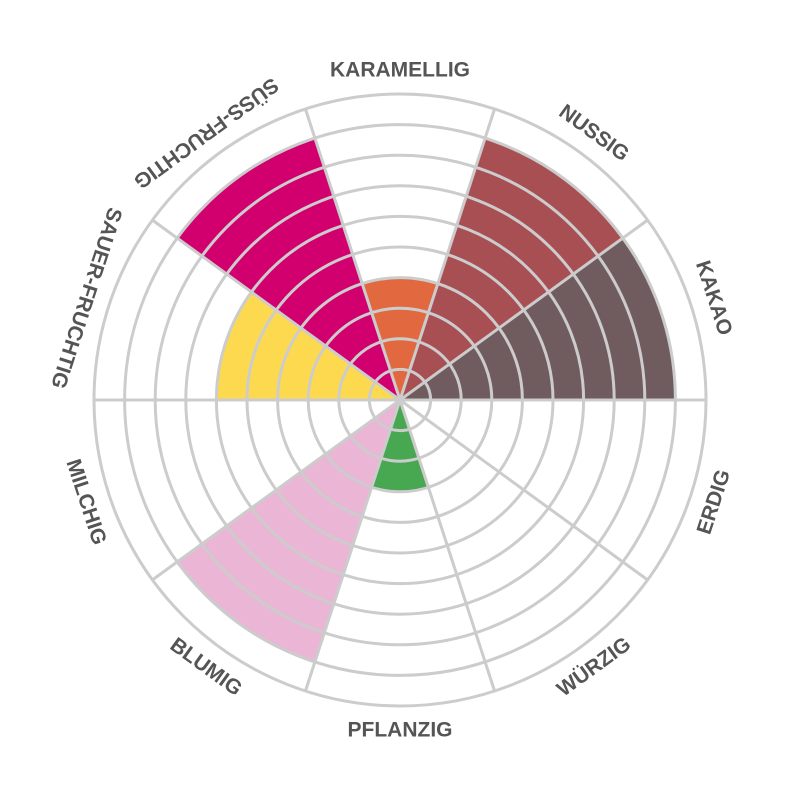 This screenshot has height=800, width=800. What do you see at coordinates (400, 446) in the screenshot?
I see `sector-pflanzig` at bounding box center [400, 446].